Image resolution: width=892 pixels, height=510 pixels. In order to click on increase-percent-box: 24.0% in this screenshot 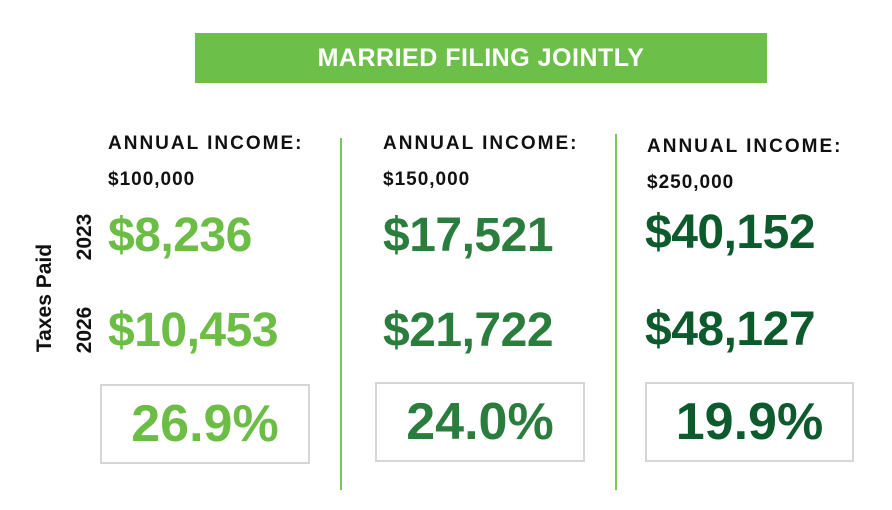, I will do `click(480, 422)`.